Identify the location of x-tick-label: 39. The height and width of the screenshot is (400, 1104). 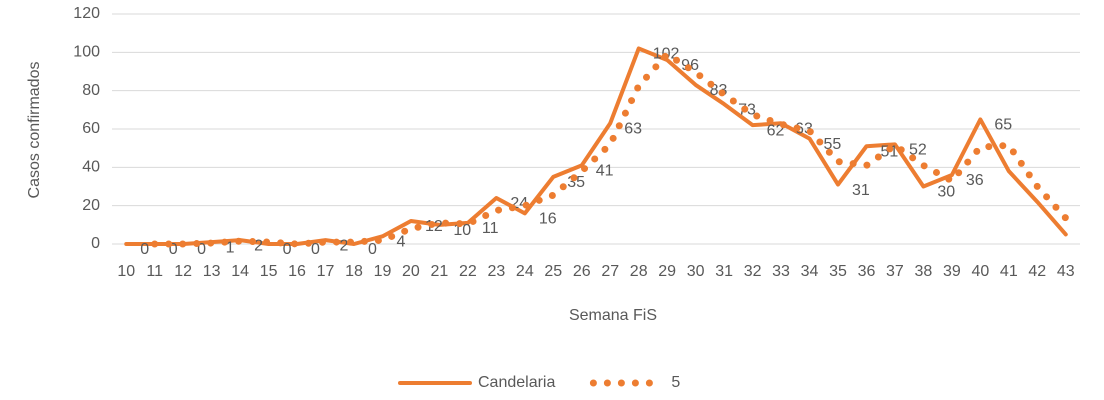
(952, 271).